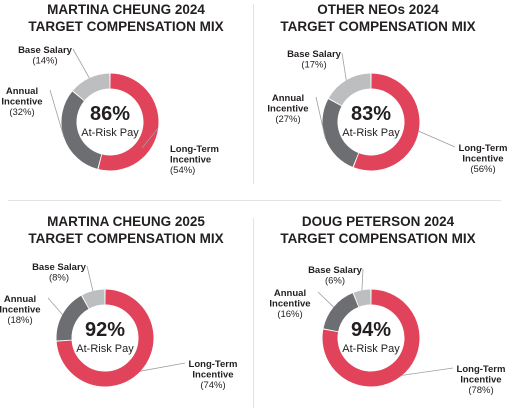 Image resolution: width=509 pixels, height=409 pixels. Describe the element at coordinates (377, 18) in the screenshot. I see `chart-title: OTHER NEOs 2024 TARGET COMPENSATION MIX` at that location.